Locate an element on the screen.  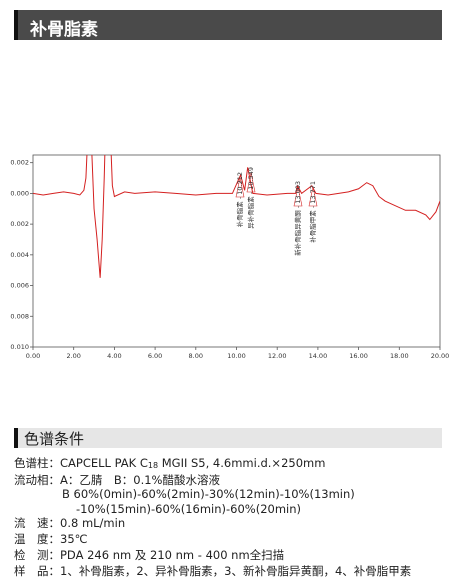
condition-value: CAPCELL PAK C is located at coordinates (104, 463).